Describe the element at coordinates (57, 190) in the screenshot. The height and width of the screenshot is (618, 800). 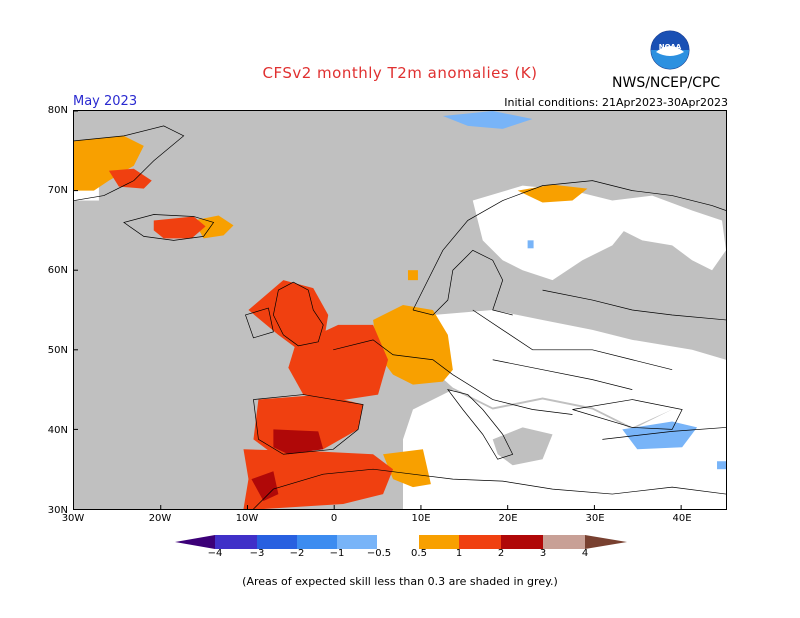
I see `lat-label-70n: 70N` at that location.